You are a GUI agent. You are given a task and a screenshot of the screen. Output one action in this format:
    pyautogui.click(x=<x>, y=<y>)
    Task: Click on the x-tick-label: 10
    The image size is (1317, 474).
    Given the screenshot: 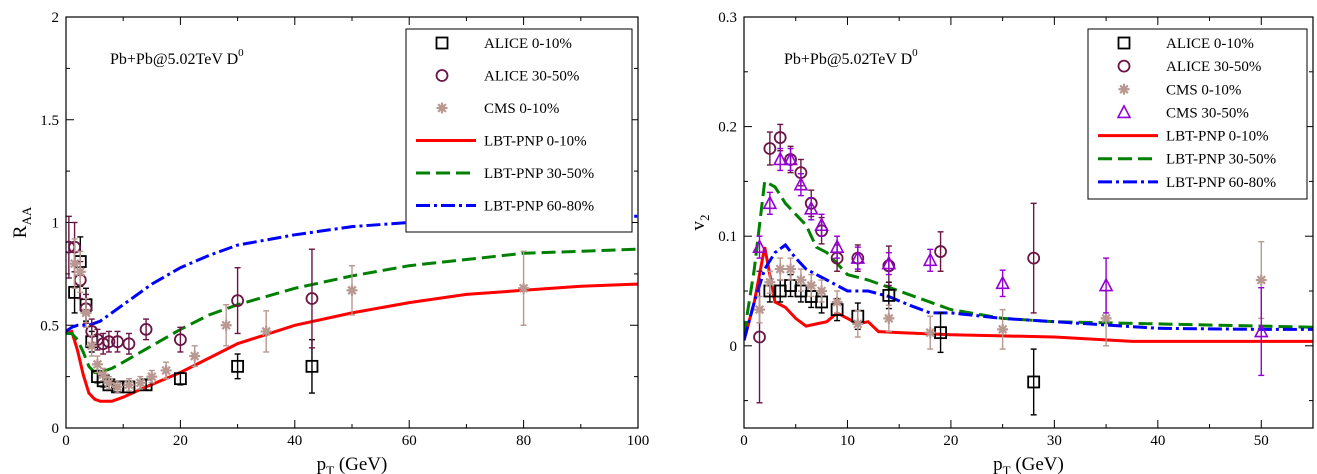 What is the action you would take?
    pyautogui.click(x=847, y=441)
    